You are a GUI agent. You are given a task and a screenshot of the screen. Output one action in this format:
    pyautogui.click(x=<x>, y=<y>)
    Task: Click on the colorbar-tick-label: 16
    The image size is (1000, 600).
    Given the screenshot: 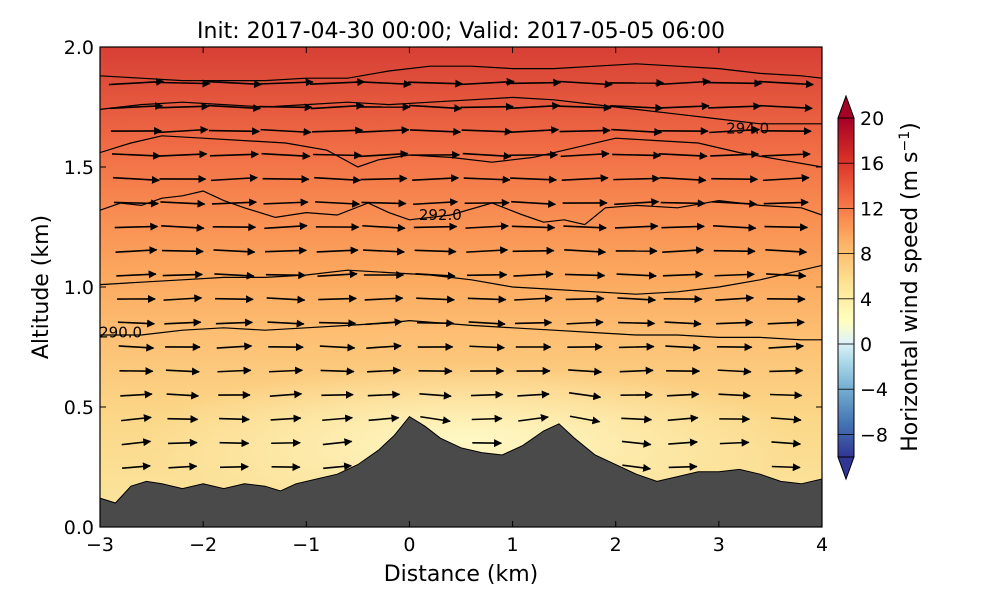 What is the action you would take?
    pyautogui.click(x=872, y=164)
    